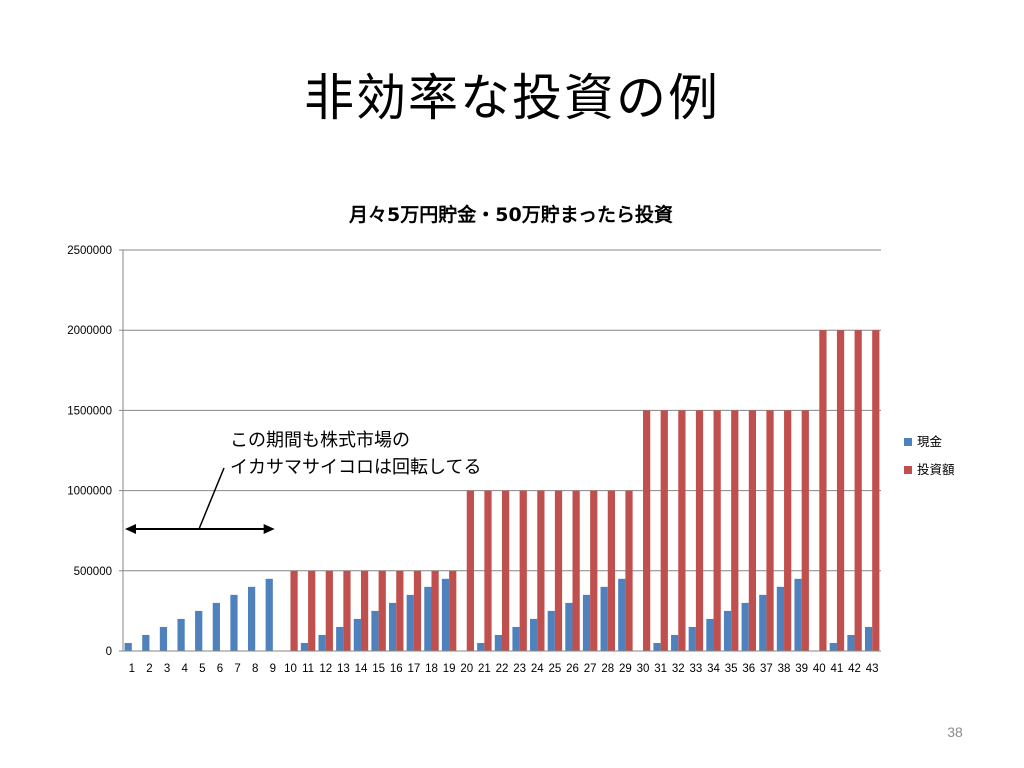  What do you see at coordinates (355, 467) in the screenshot?
I see `annotation-text: イカサマサイコロは回転してる` at bounding box center [355, 467].